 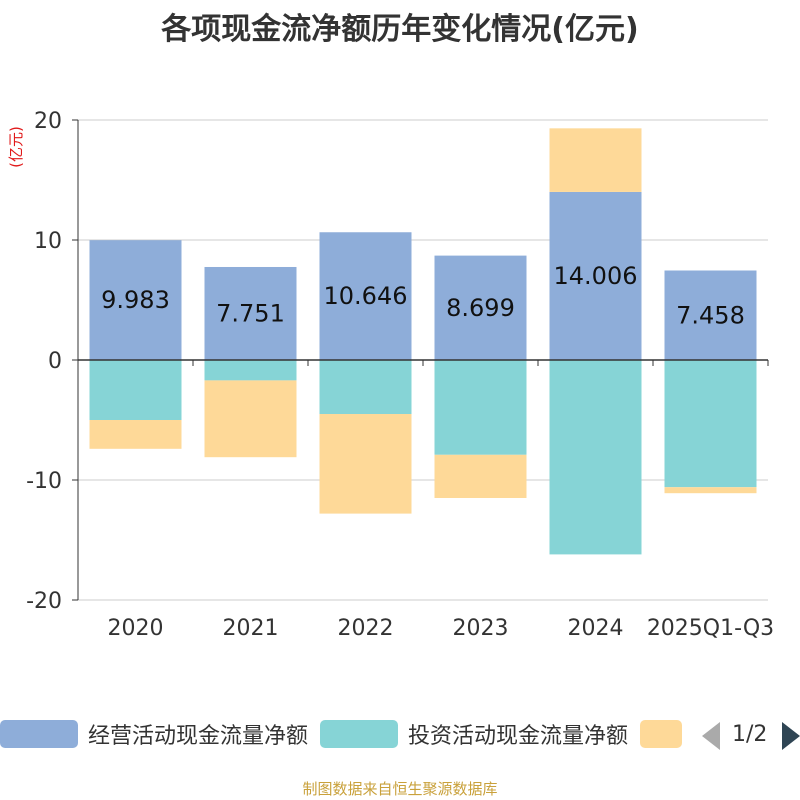 I want to click on pager-status: 1/2, so click(x=750, y=734).